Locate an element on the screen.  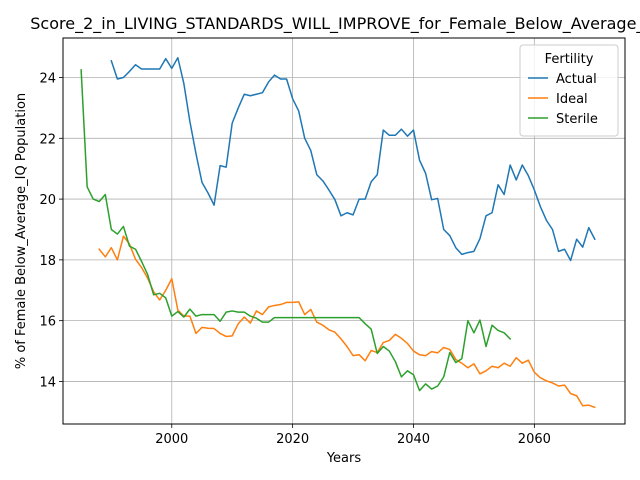
y-axis: 14 16 18 20 22 24 is located at coordinates (51, 231).